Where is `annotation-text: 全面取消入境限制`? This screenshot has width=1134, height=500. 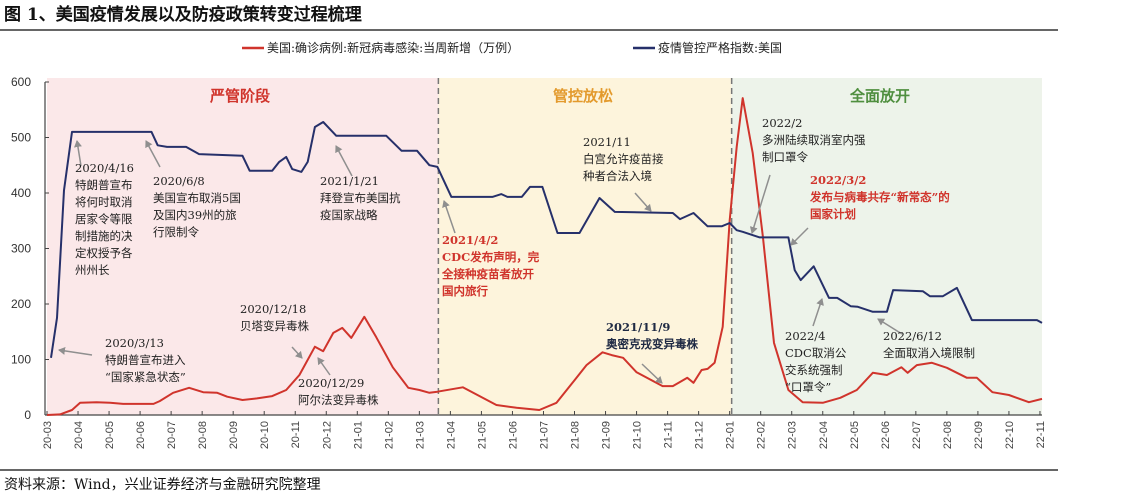 annotation-text: 全面取消入境限制 is located at coordinates (929, 353).